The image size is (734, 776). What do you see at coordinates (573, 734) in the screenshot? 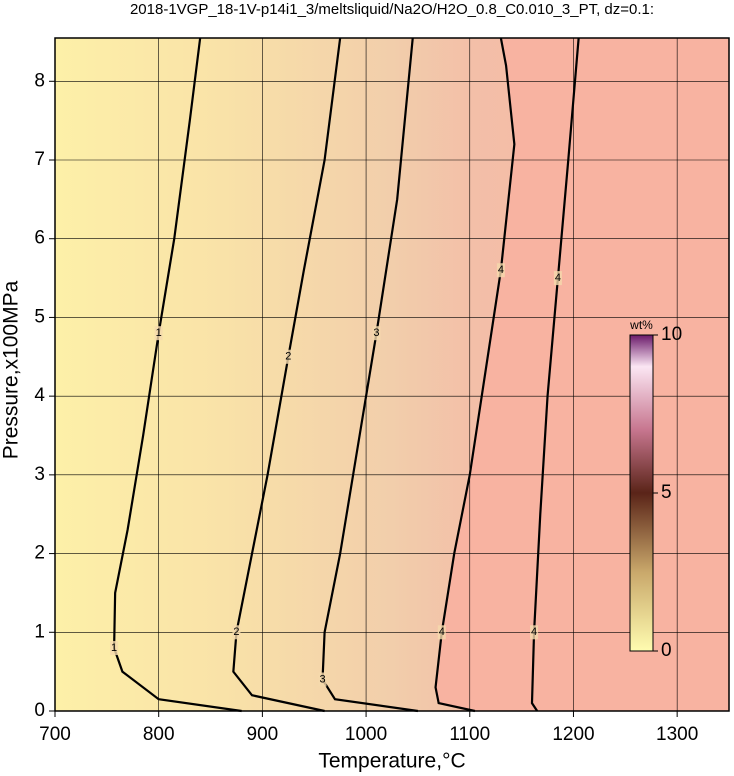
I see `x-tick-label: 1200` at bounding box center [573, 734].